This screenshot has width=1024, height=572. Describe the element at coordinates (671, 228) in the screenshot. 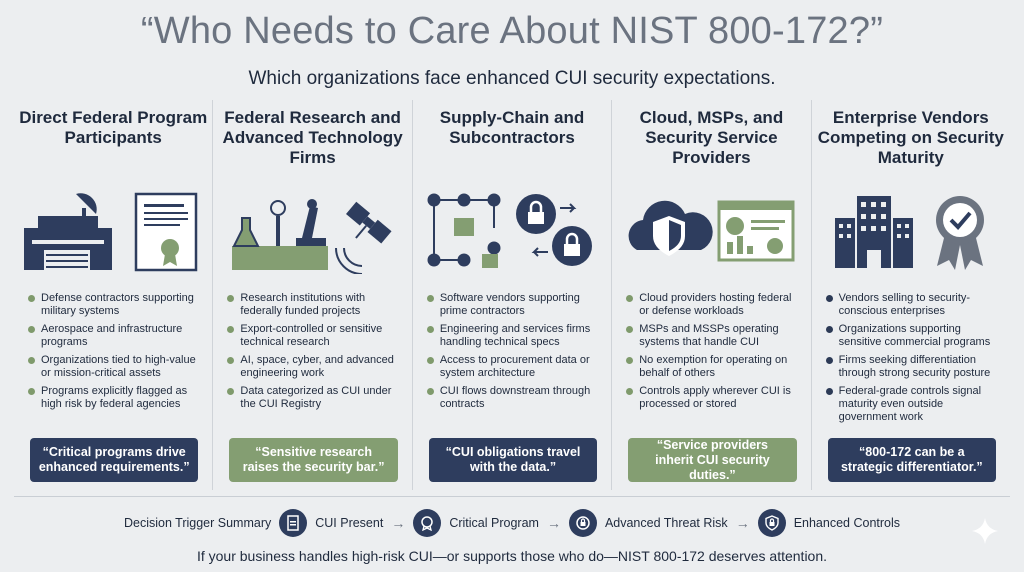

I see `cloud-shield-icon` at that location.